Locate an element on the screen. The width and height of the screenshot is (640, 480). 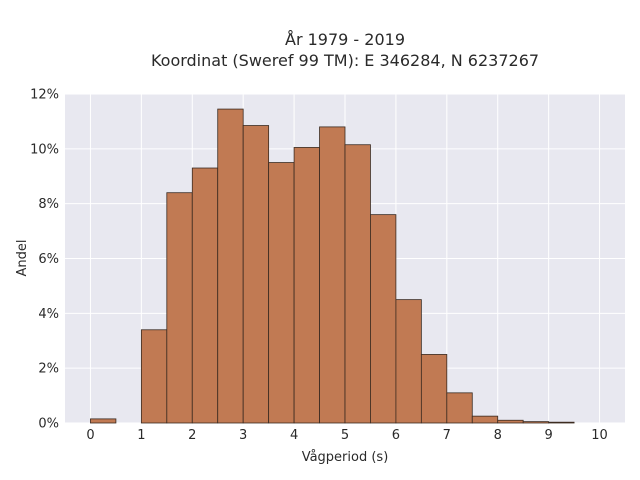
y-tick-label: 4% is located at coordinates (48, 314).